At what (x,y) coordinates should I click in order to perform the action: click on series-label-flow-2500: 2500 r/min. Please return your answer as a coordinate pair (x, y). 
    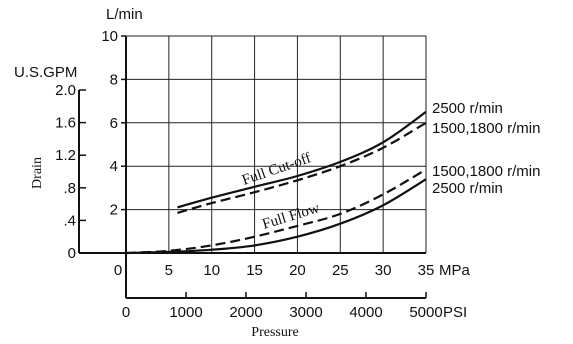
    Looking at the image, I should click on (467, 188).